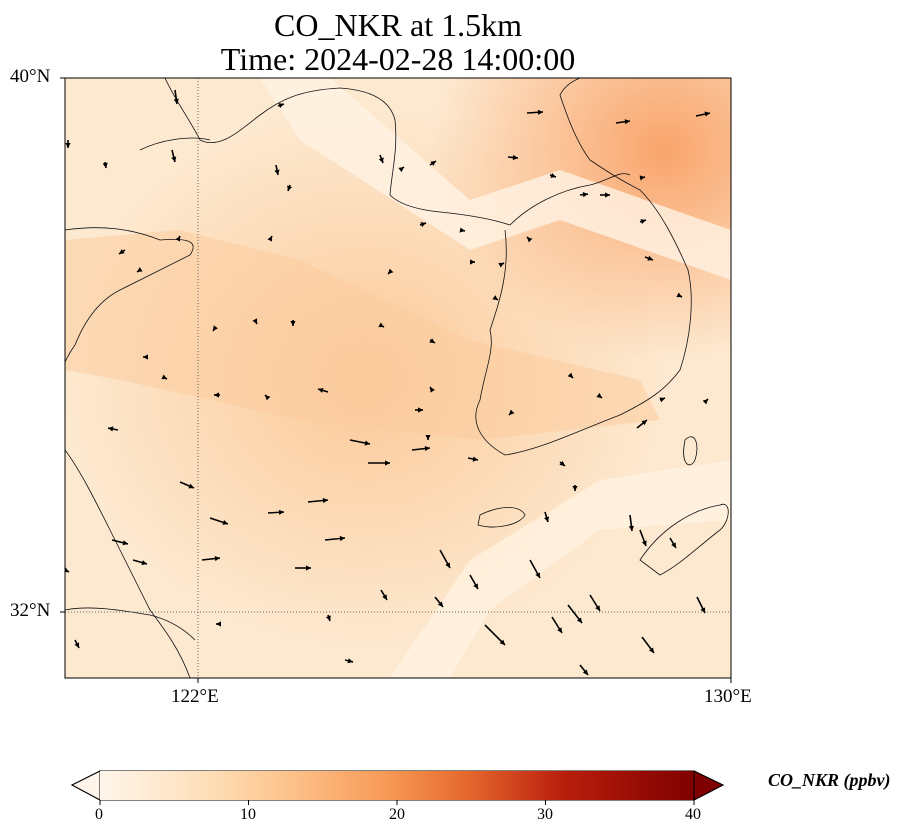 This screenshot has height=836, width=920. What do you see at coordinates (30, 76) in the screenshot?
I see `lat-label-40n: 40°N` at bounding box center [30, 76].